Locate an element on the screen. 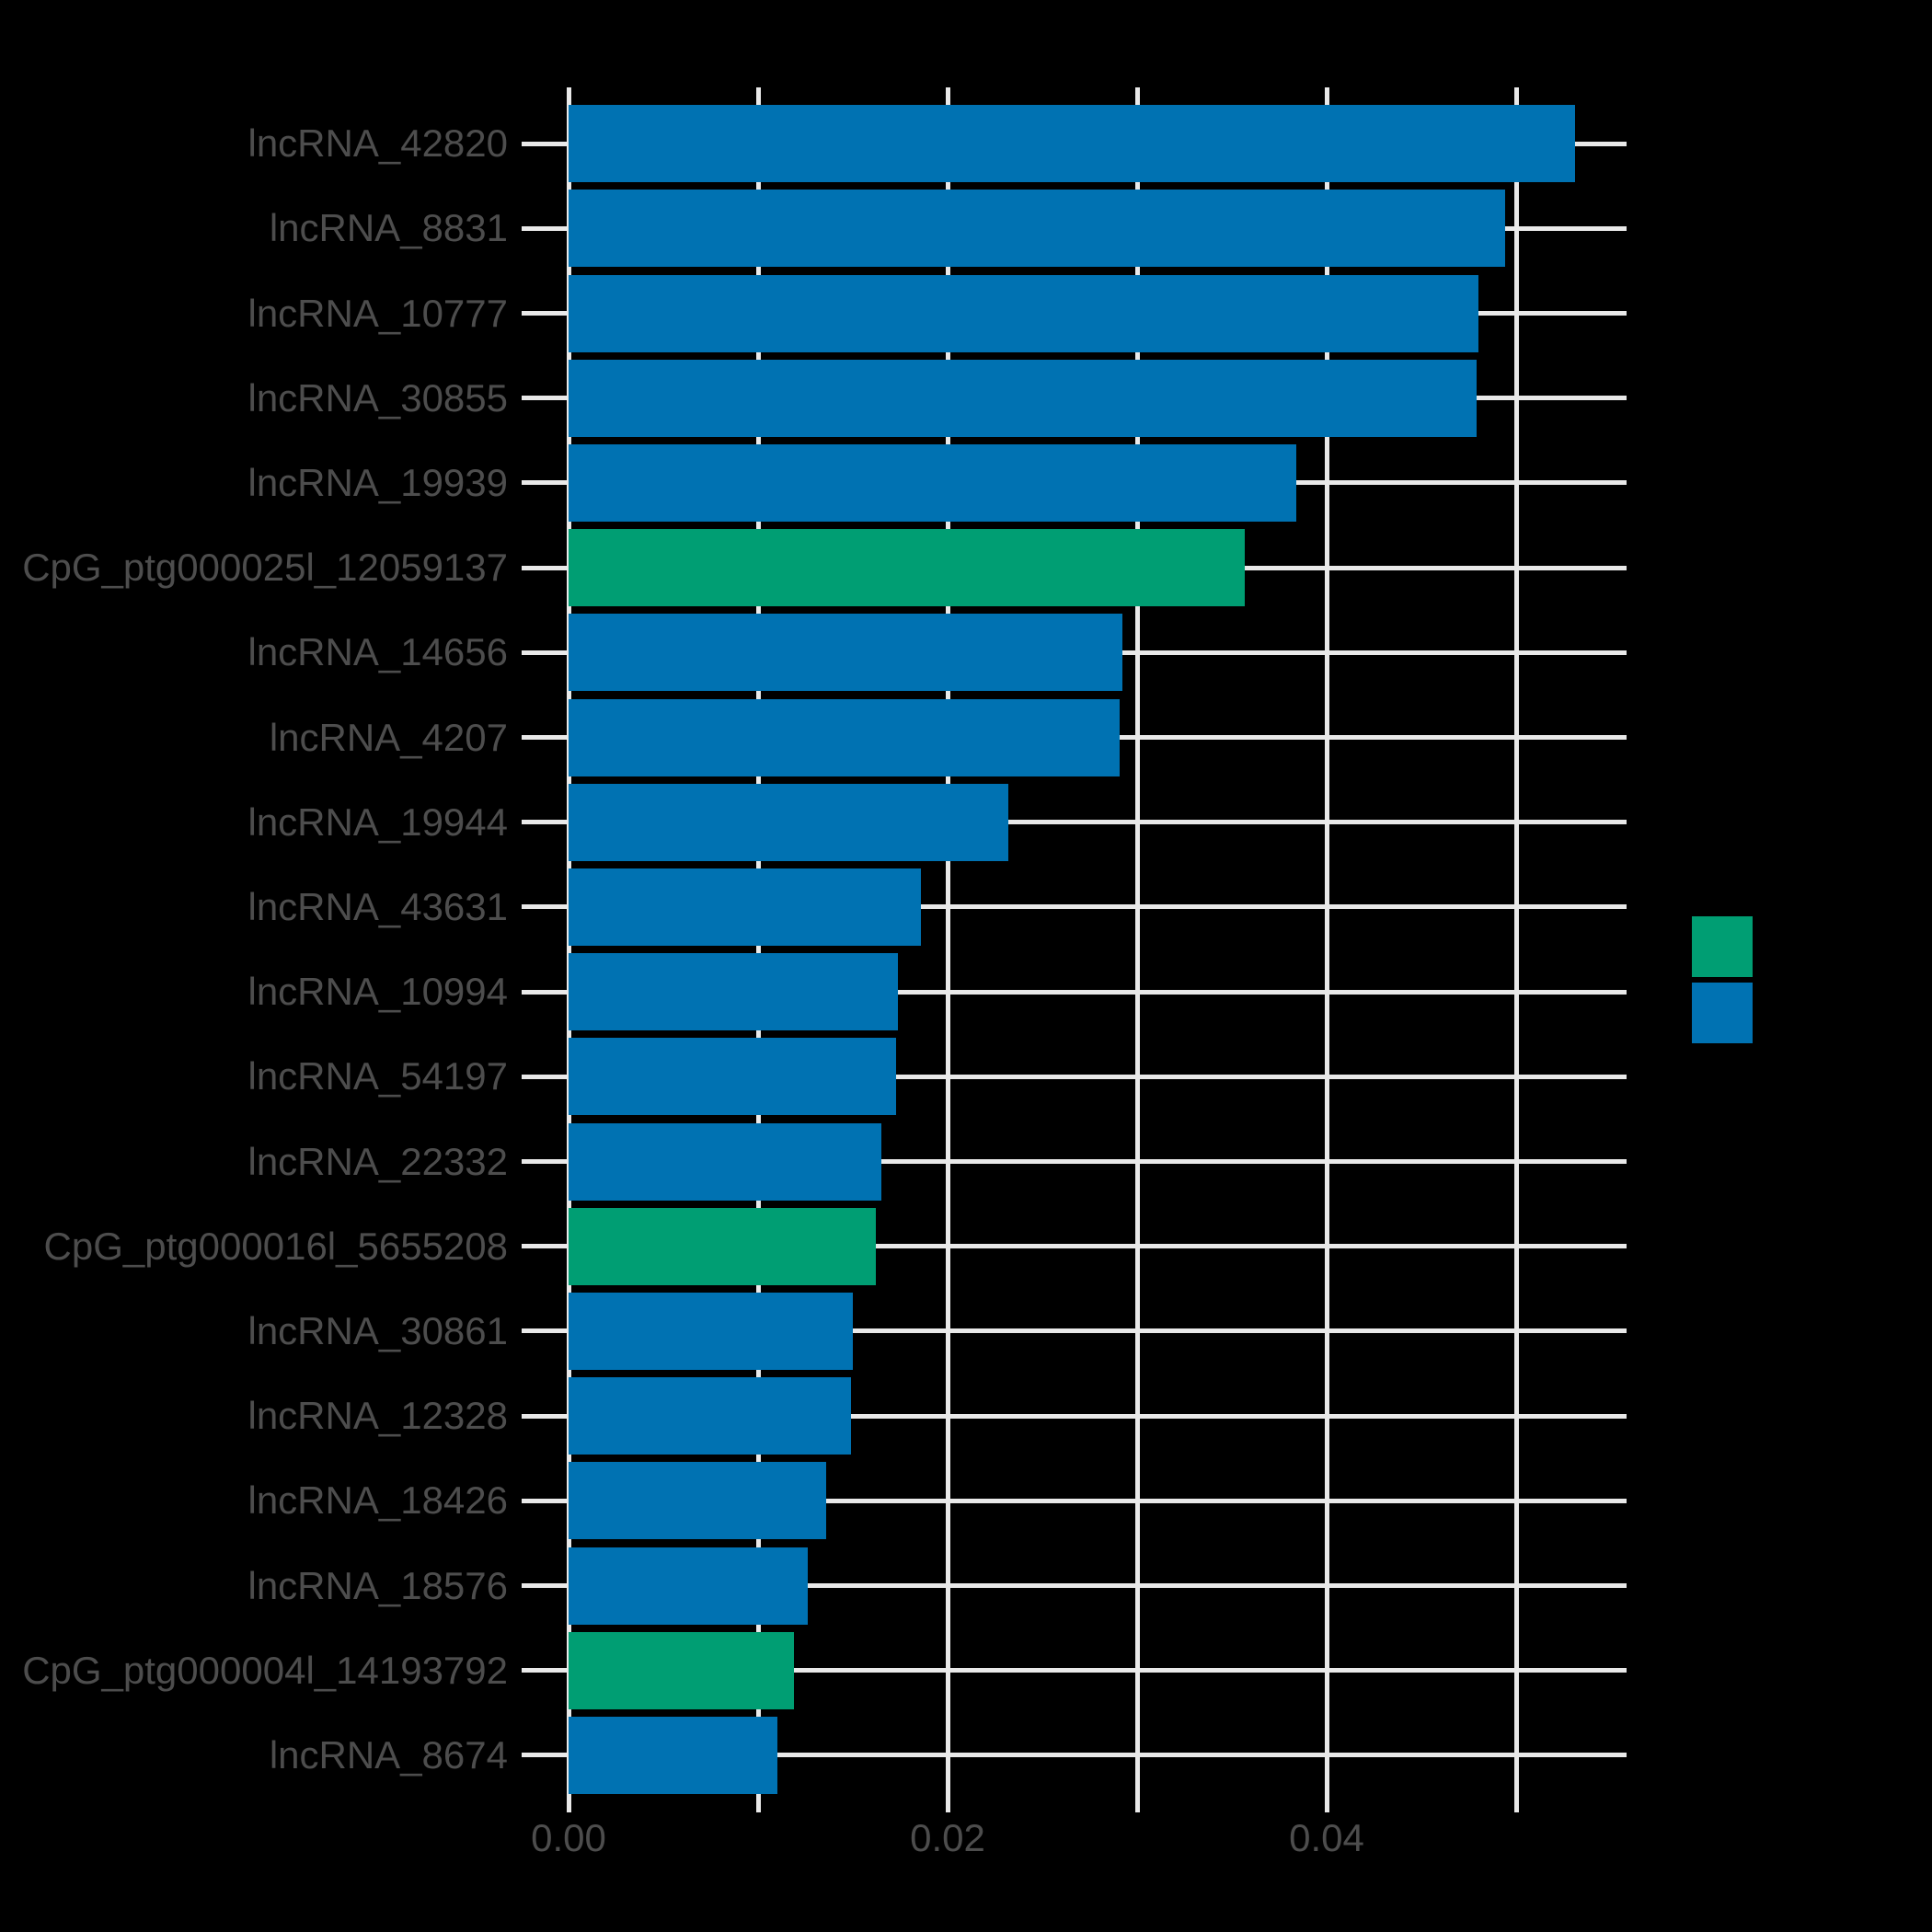 The image size is (1932, 1932). y-tick-label: lncRNA_22332 is located at coordinates (377, 1161).